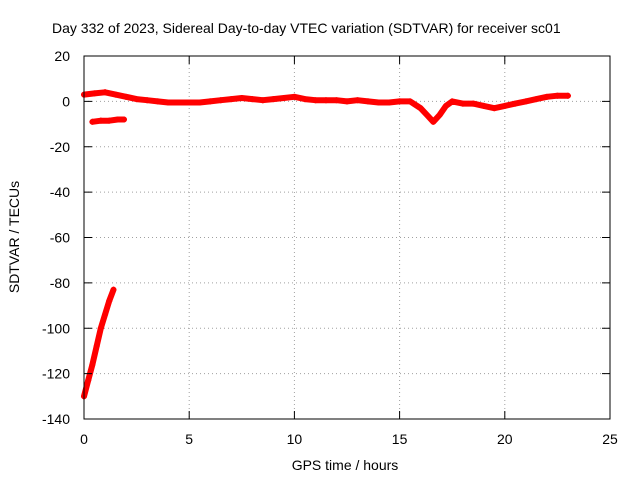 The height and width of the screenshot is (480, 640). Describe the element at coordinates (326, 107) in the screenshot. I see `series-main-trace` at that location.